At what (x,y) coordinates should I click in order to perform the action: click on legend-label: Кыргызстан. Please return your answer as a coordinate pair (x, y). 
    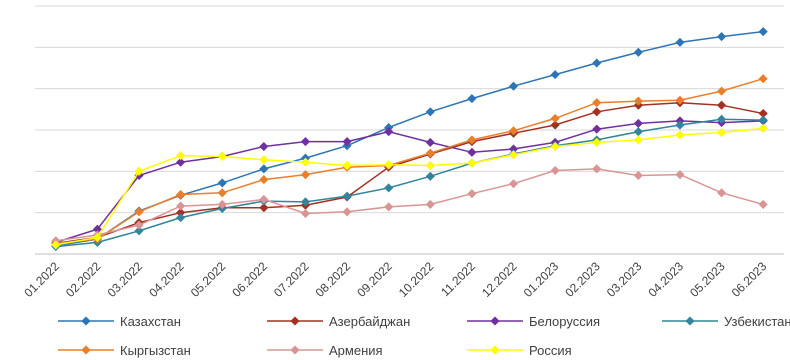
    Looking at the image, I should click on (155, 350).